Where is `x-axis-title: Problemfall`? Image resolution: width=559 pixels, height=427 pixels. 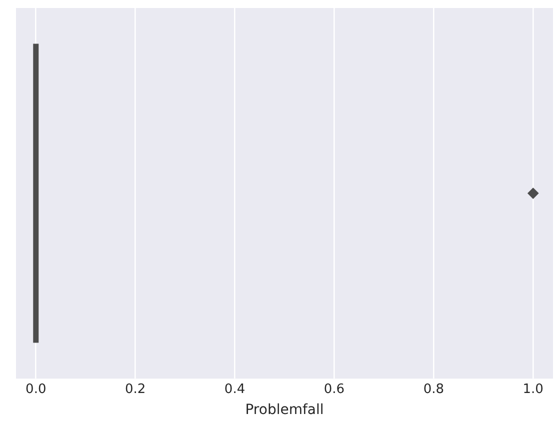 x-axis-title: Problemfall is located at coordinates (284, 410).